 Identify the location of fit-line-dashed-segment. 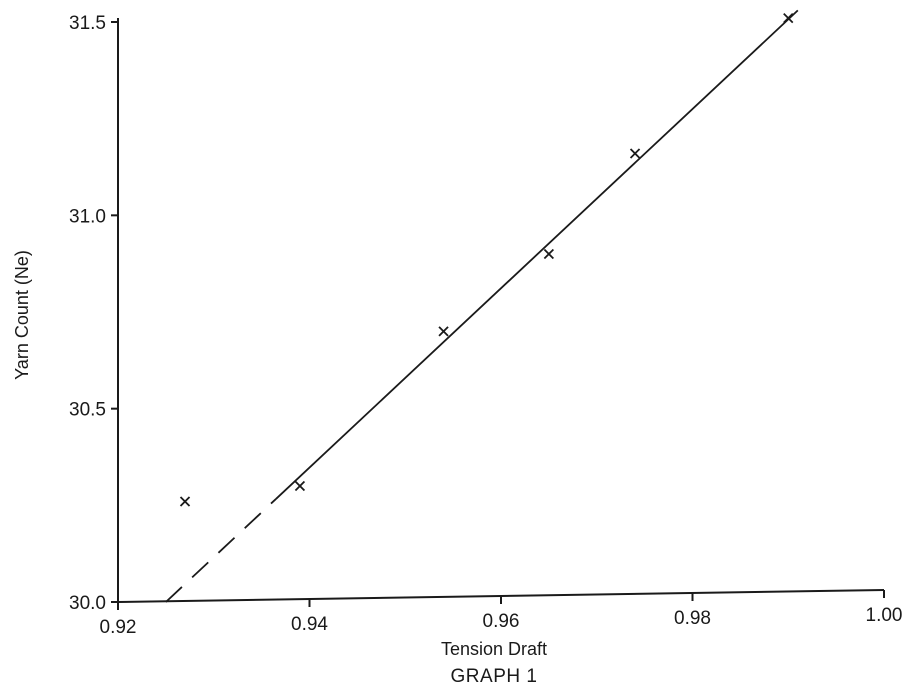
(221, 550).